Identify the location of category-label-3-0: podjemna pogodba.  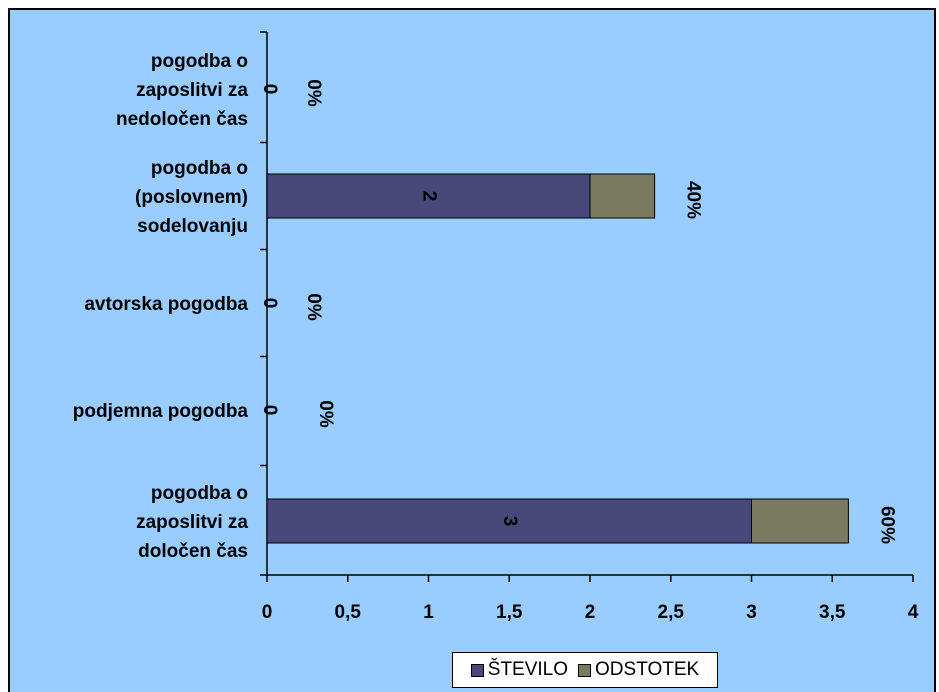
(161, 411).